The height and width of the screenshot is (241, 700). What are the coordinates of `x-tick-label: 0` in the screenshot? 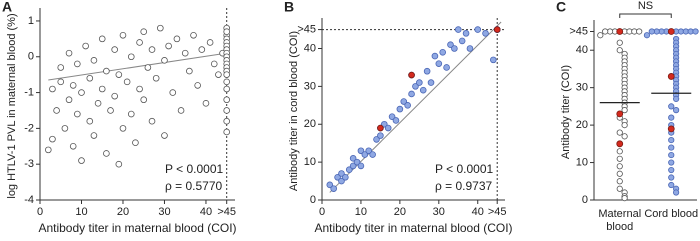 It's located at (40, 212).